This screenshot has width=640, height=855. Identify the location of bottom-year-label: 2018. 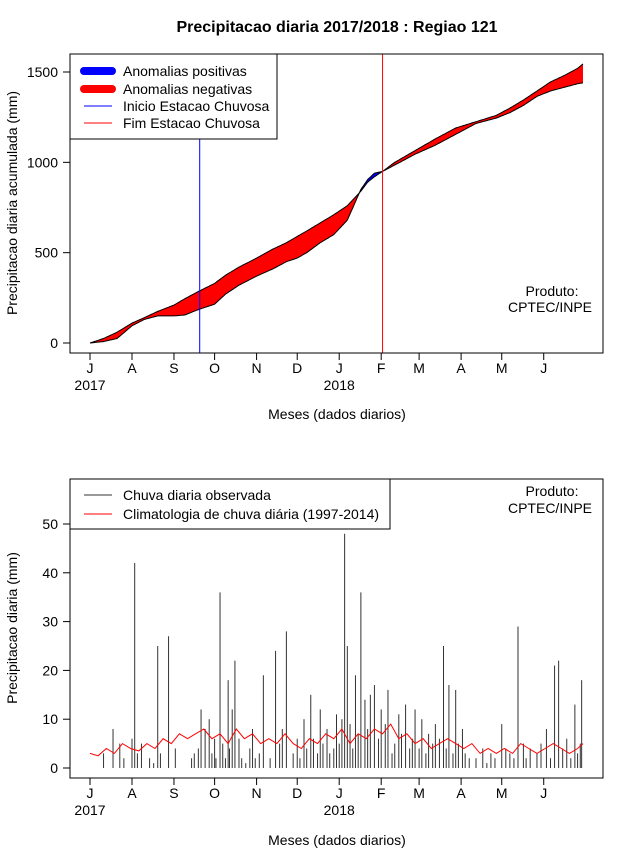
(339, 810).